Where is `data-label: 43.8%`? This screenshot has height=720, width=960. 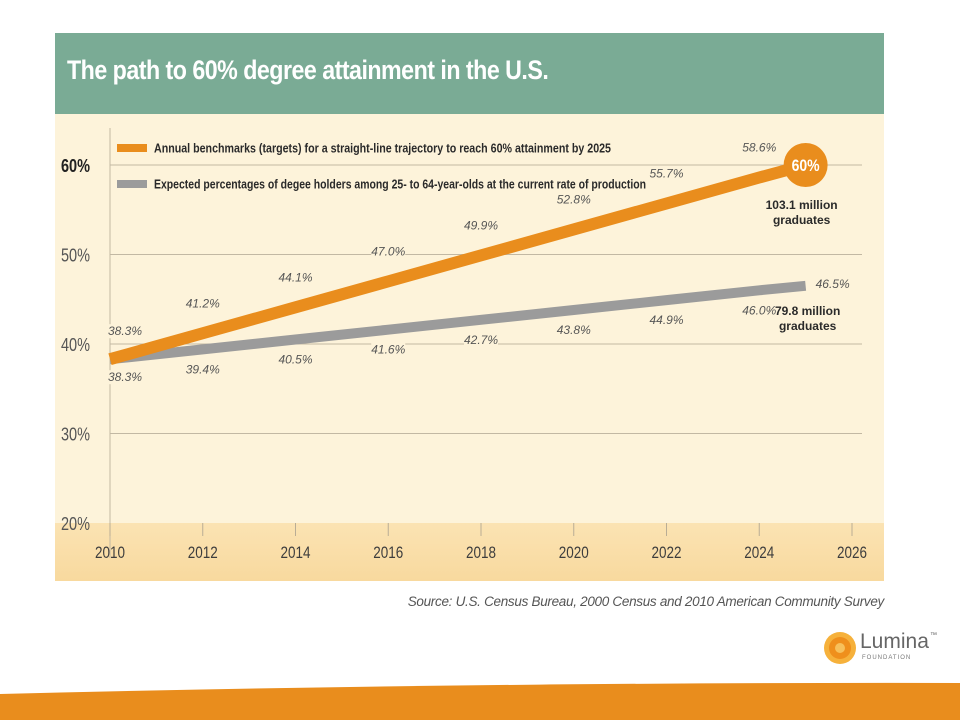 data-label: 43.8% is located at coordinates (574, 330).